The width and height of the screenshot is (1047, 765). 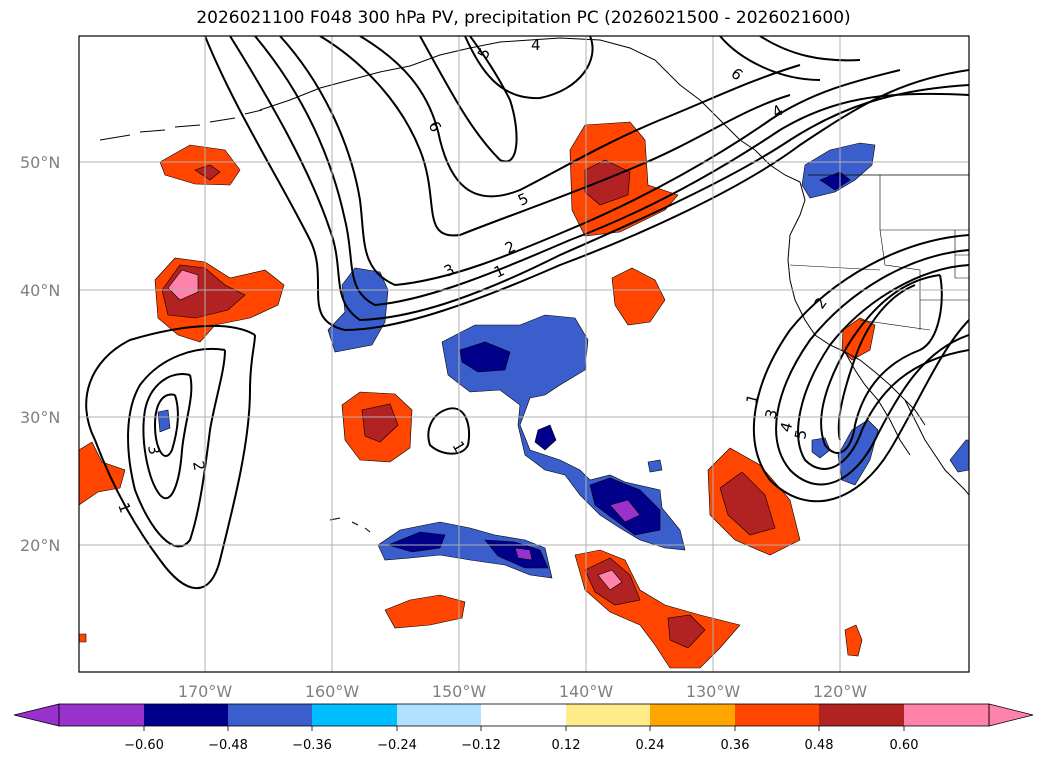 I want to click on lon-label: 140°W, so click(x=586, y=691).